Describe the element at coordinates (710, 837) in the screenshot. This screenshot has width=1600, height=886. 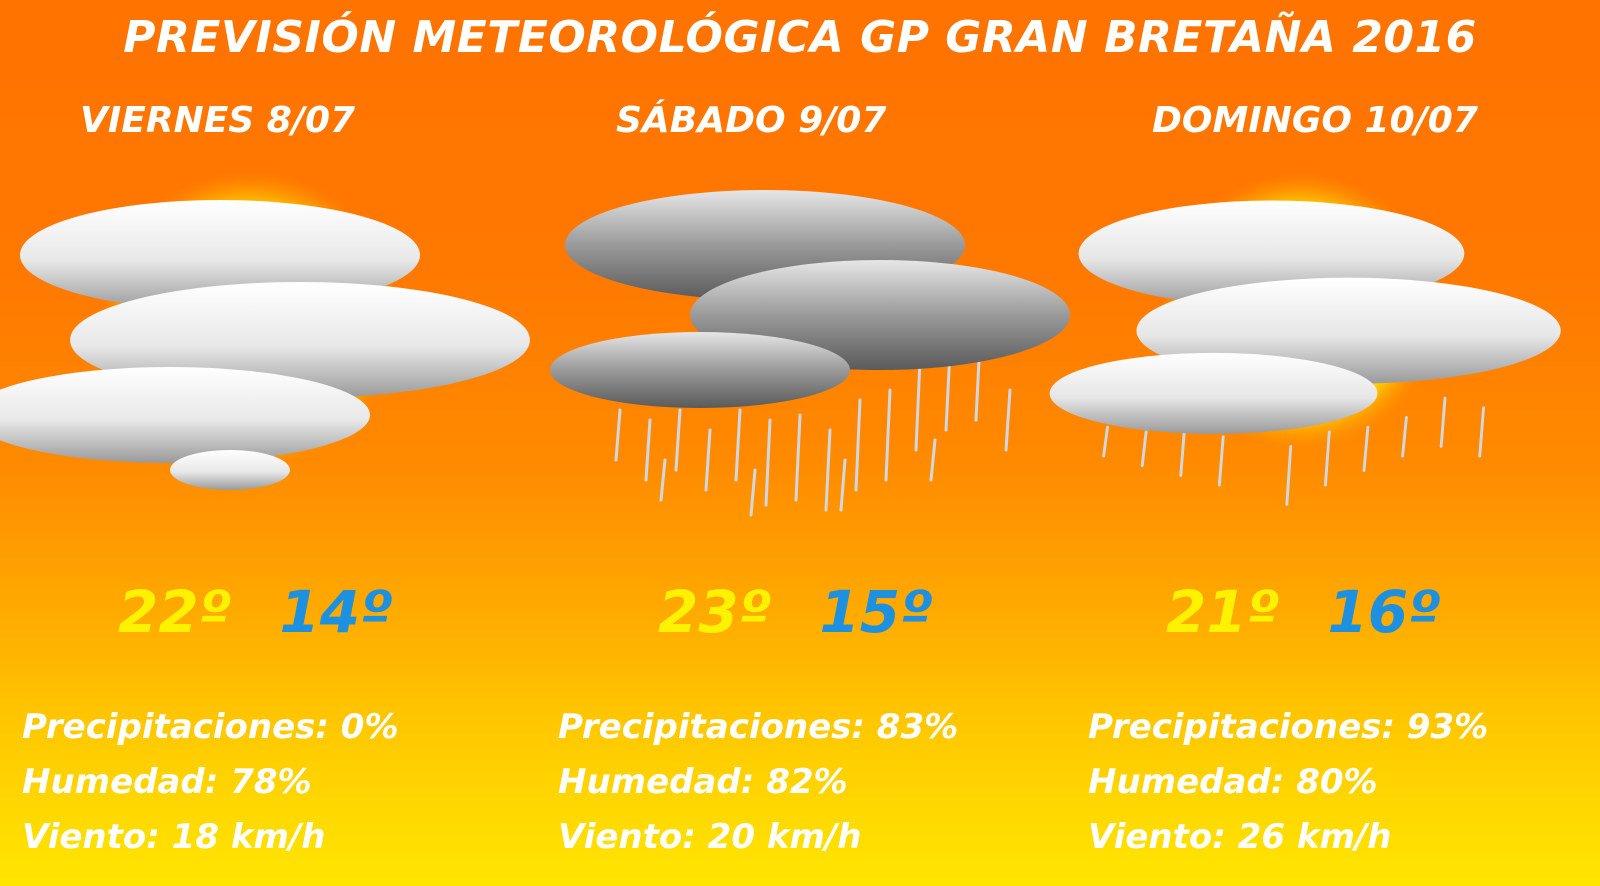
I see `wind-text: Viento: 20 km/h` at that location.